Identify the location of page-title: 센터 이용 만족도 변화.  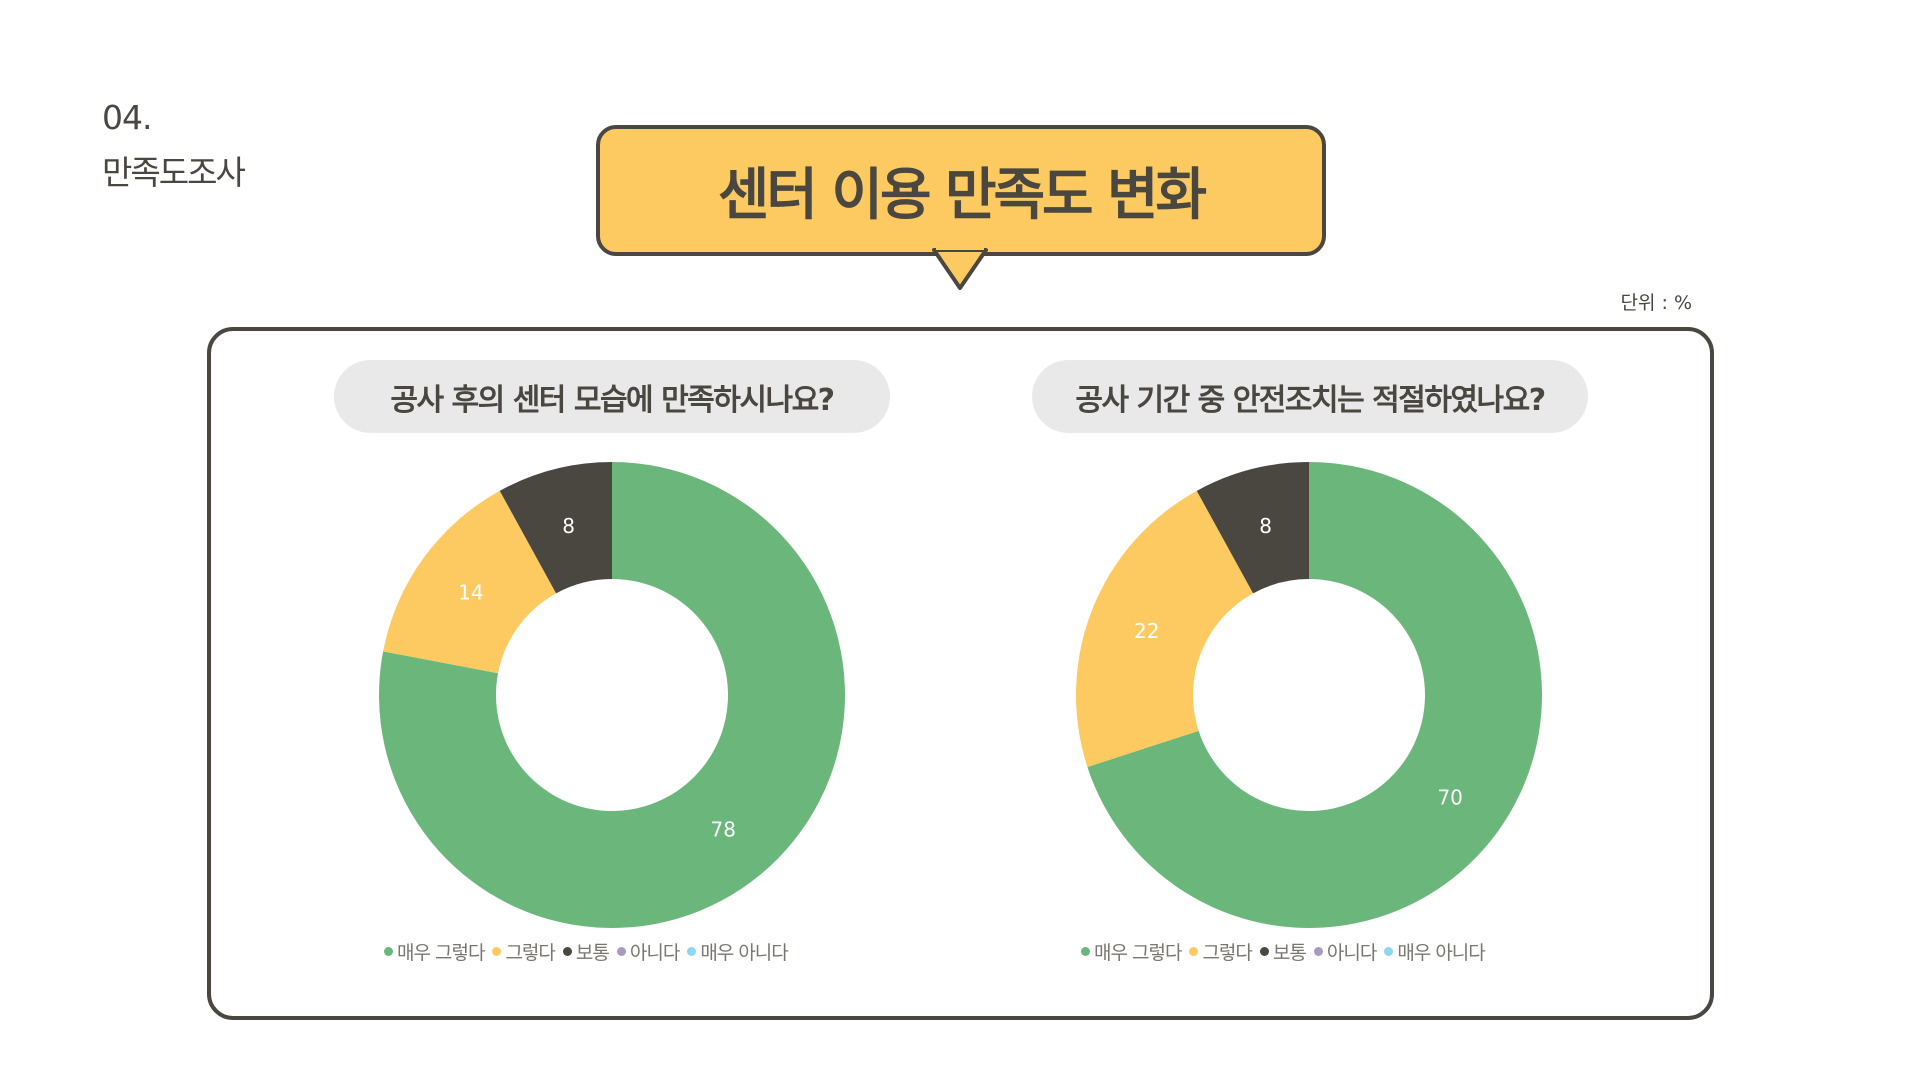
(962, 195).